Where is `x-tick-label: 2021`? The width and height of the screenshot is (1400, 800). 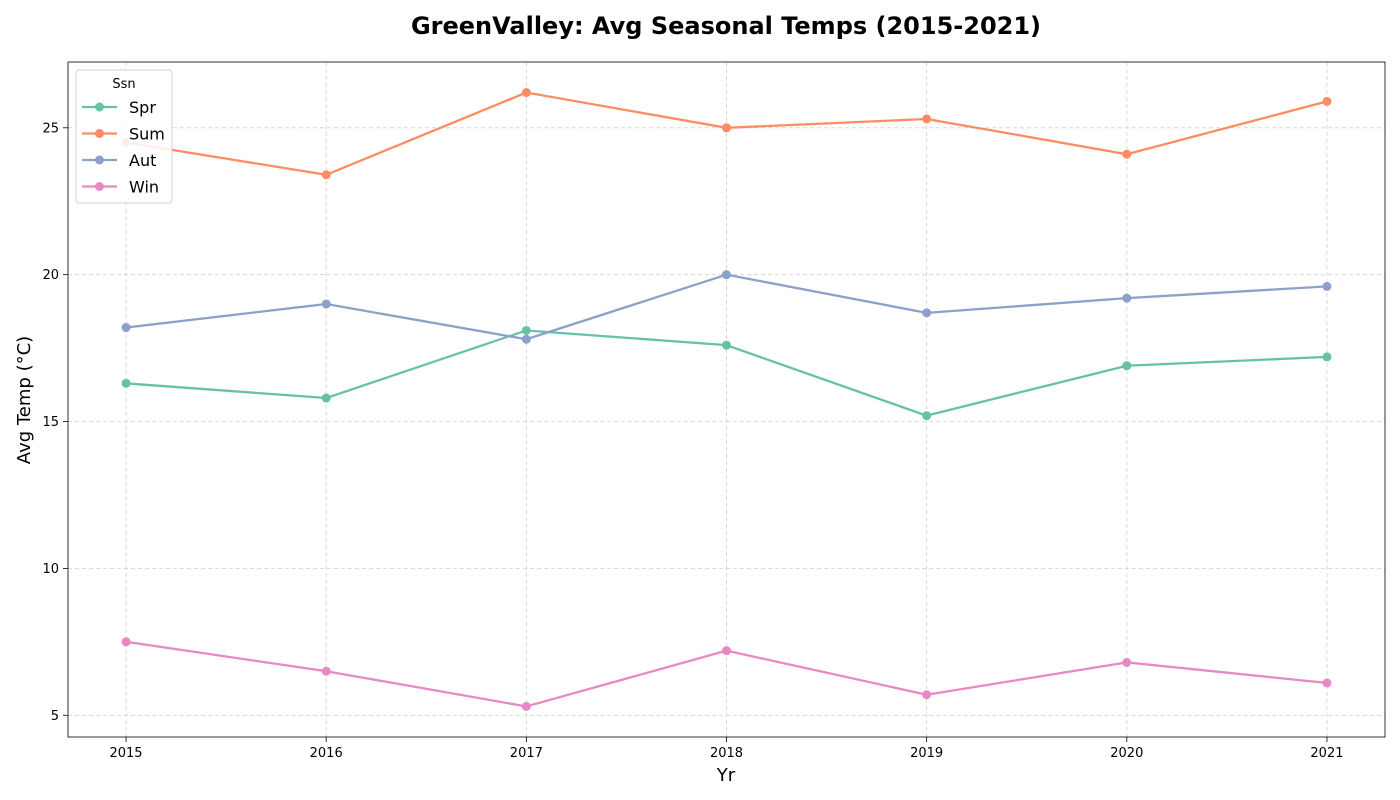 x-tick-label: 2021 is located at coordinates (1326, 753).